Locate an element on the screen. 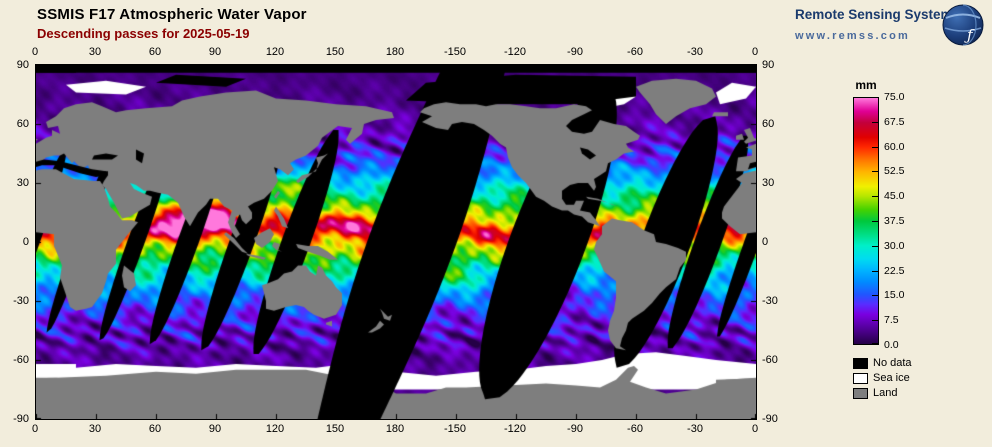  legend-label: No data is located at coordinates (892, 363).